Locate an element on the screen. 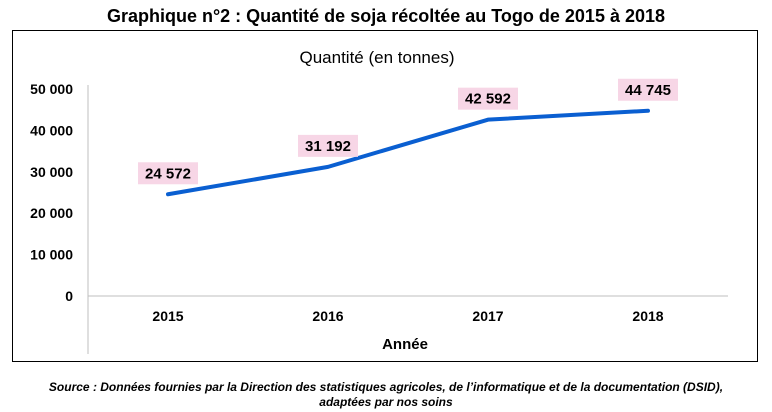 The image size is (772, 412). series-line is located at coordinates (408, 152).